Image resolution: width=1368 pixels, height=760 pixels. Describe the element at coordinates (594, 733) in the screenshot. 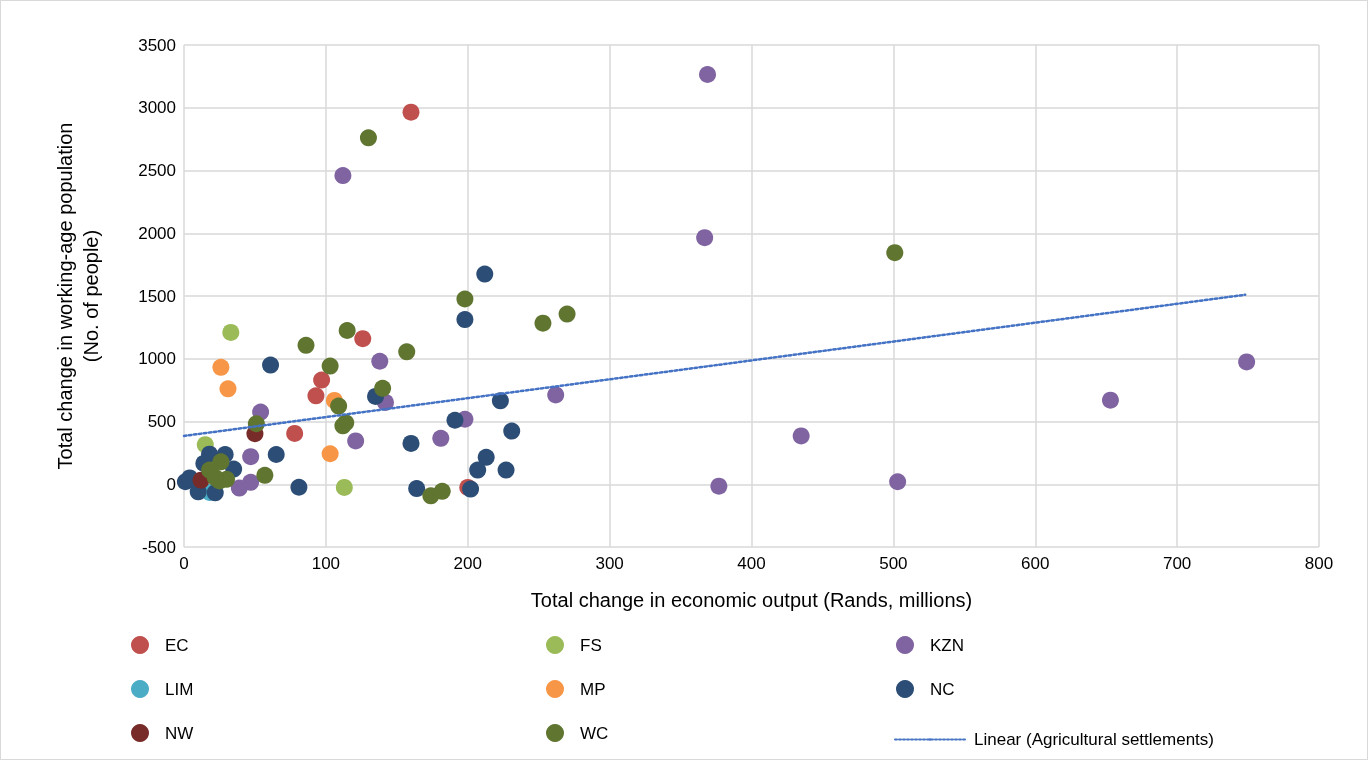

I see `legend-label: WC` at that location.